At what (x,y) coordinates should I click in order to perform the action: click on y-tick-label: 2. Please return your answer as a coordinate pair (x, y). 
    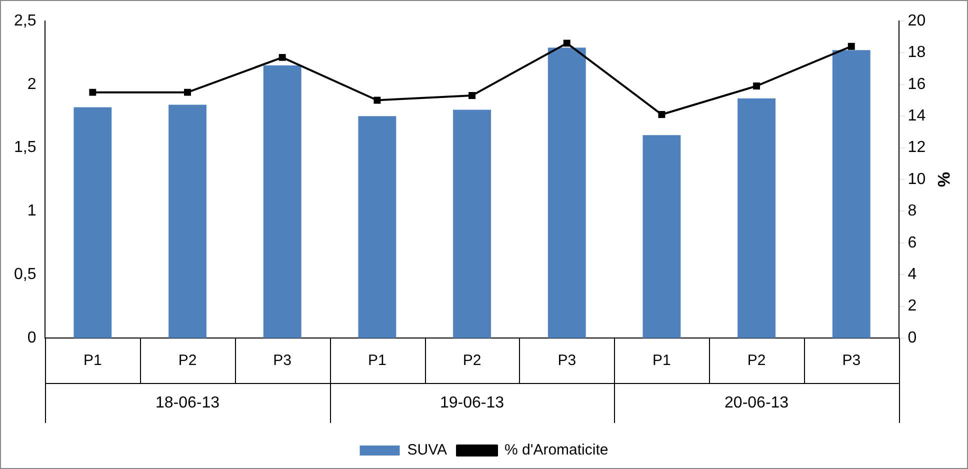
    Looking at the image, I should click on (31, 84).